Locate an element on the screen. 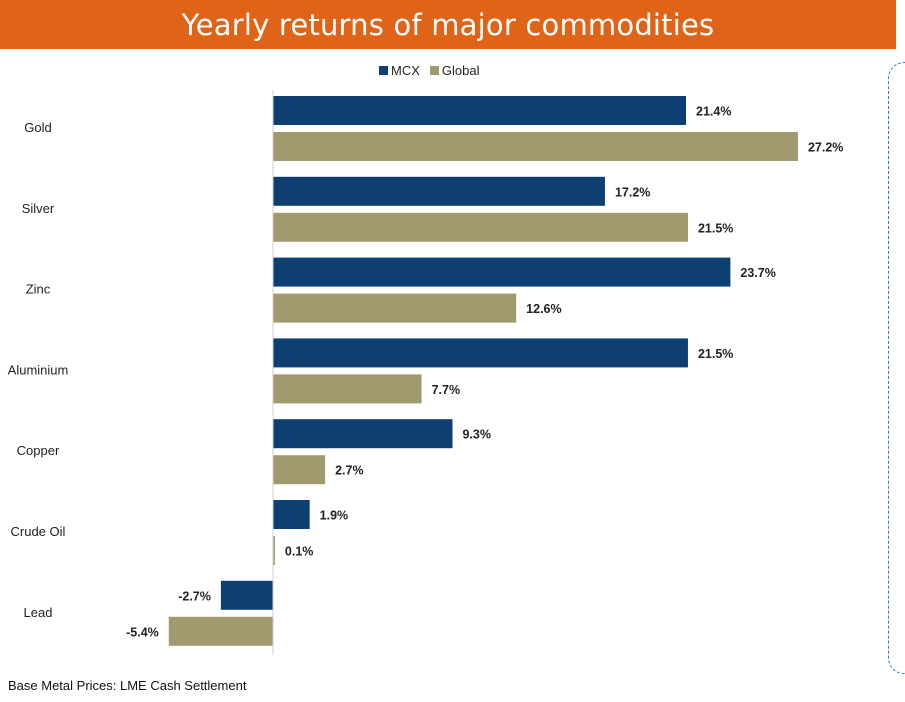 The image size is (905, 702). category-label: Crude Oil is located at coordinates (38, 531).